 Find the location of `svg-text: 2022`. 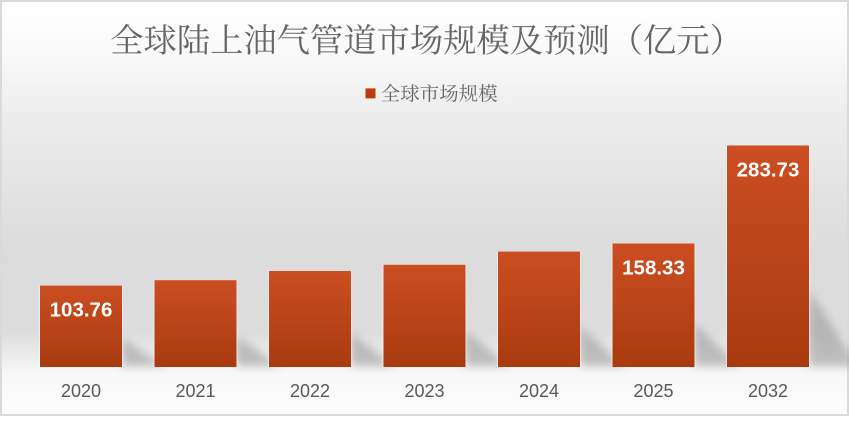

svg-text: 2022 is located at coordinates (310, 391).